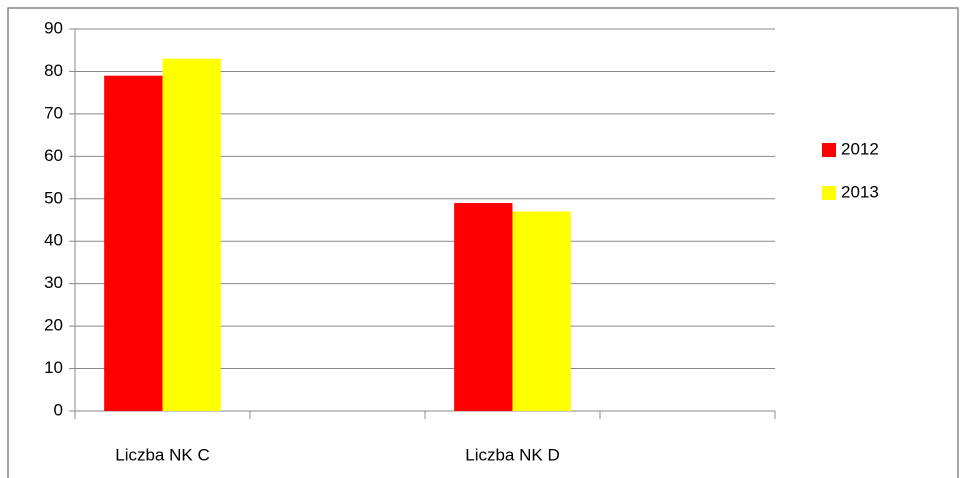 The width and height of the screenshot is (960, 478). Describe the element at coordinates (53, 240) in the screenshot. I see `y-tick-label: 40` at that location.